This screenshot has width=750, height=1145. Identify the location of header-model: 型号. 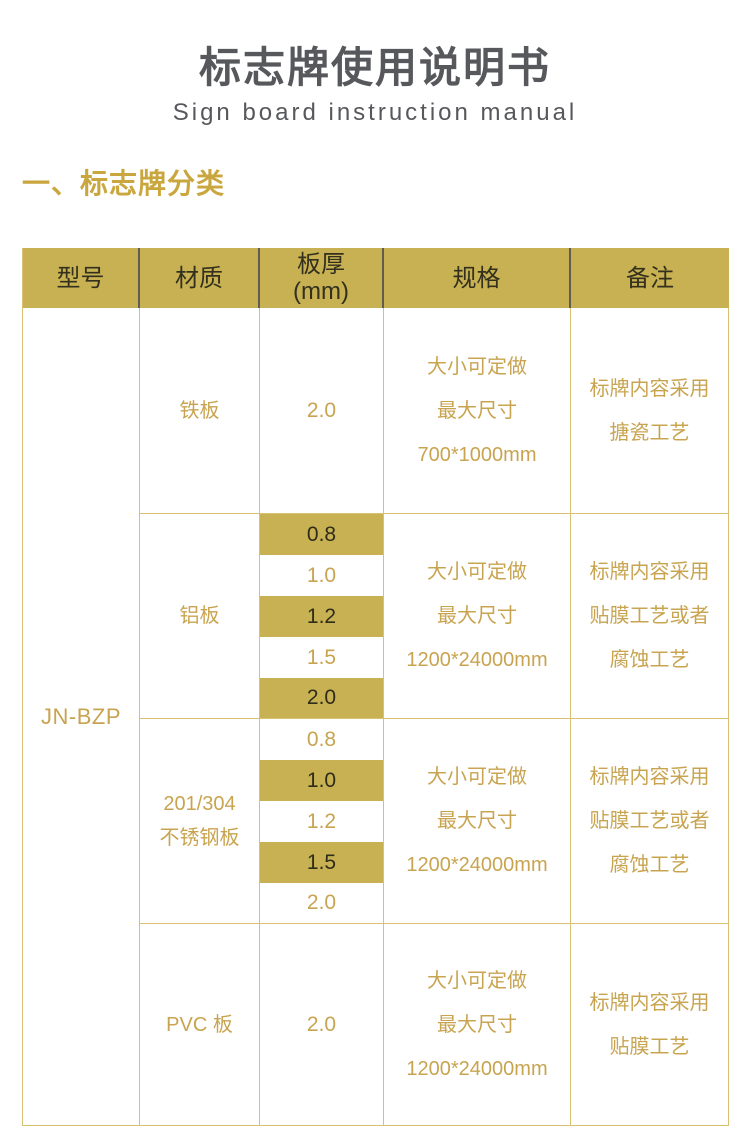
(81, 278).